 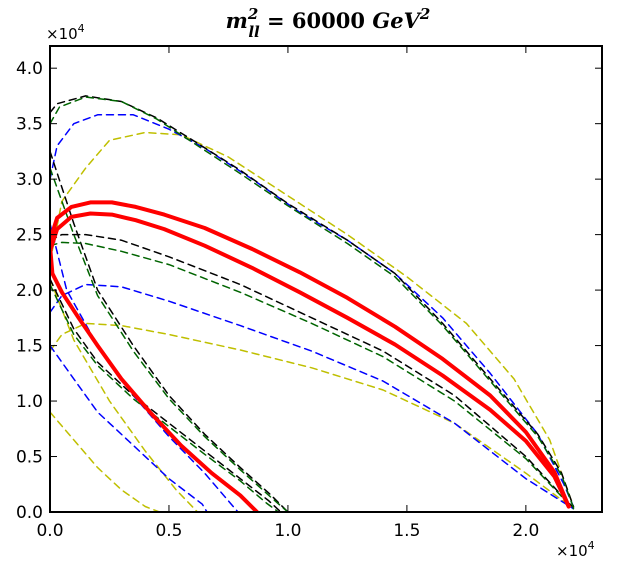 What do you see at coordinates (29, 347) in the screenshot?
I see `y-tick-label: 1.5` at bounding box center [29, 347].